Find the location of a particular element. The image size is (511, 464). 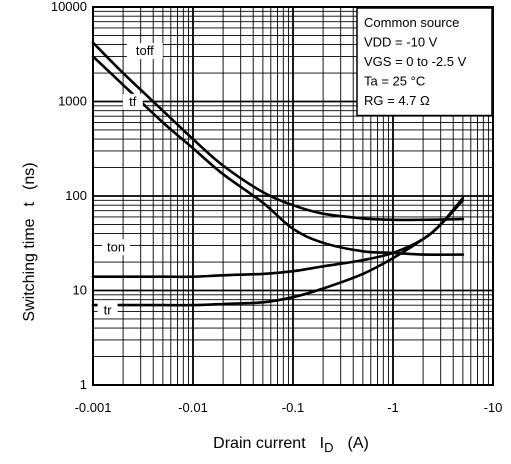

curve-label-tf: tf is located at coordinates (133, 101).